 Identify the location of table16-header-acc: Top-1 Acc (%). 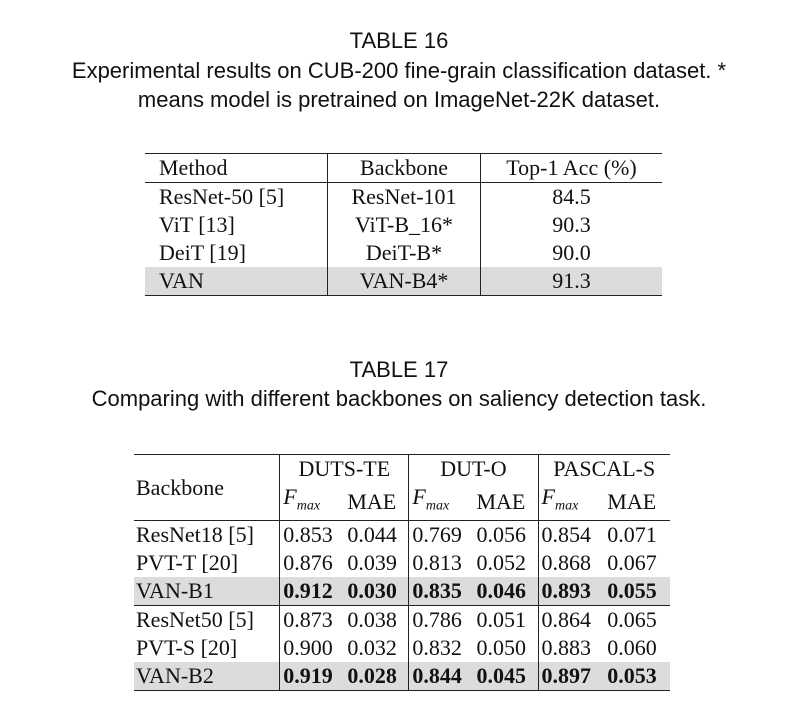
(571, 167).